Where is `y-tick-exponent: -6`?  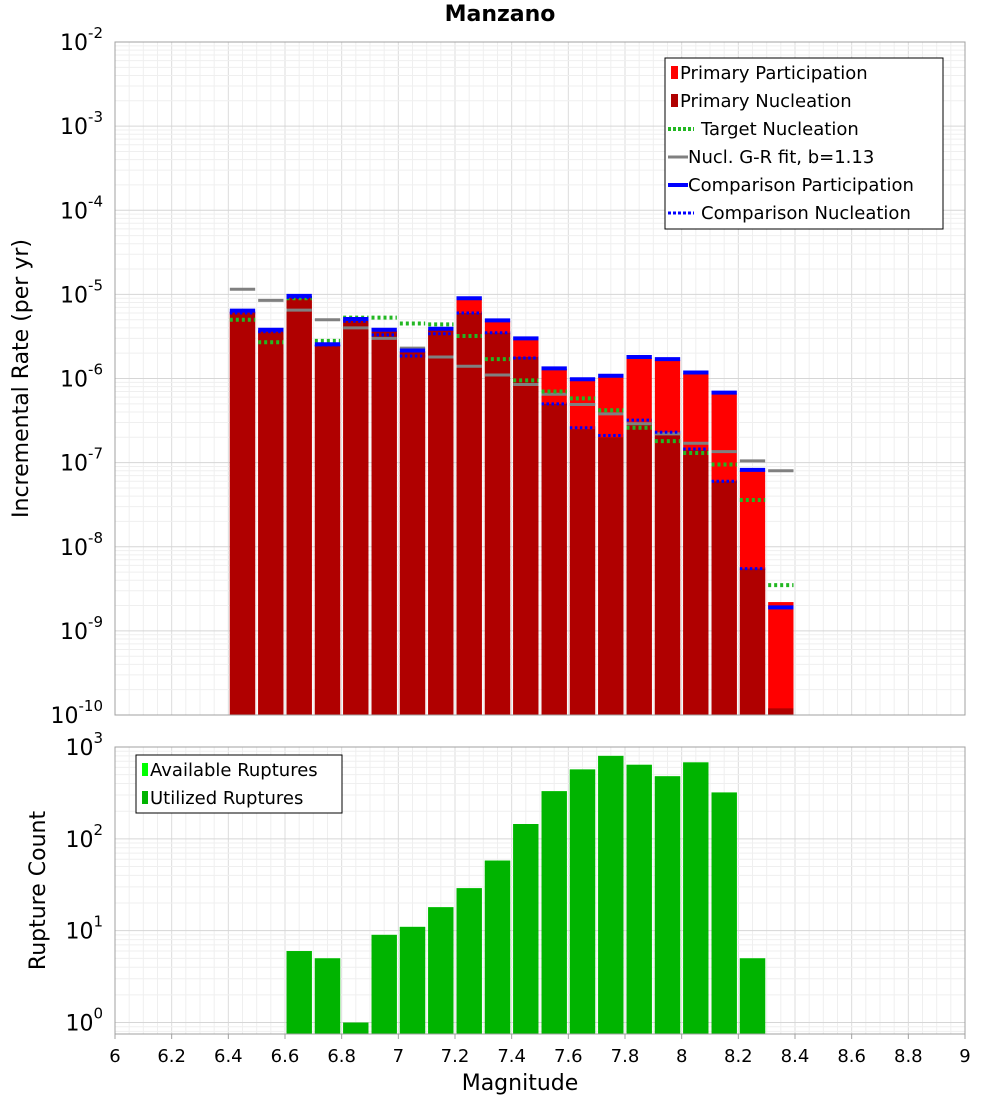
y-tick-exponent: -6 is located at coordinates (95, 370).